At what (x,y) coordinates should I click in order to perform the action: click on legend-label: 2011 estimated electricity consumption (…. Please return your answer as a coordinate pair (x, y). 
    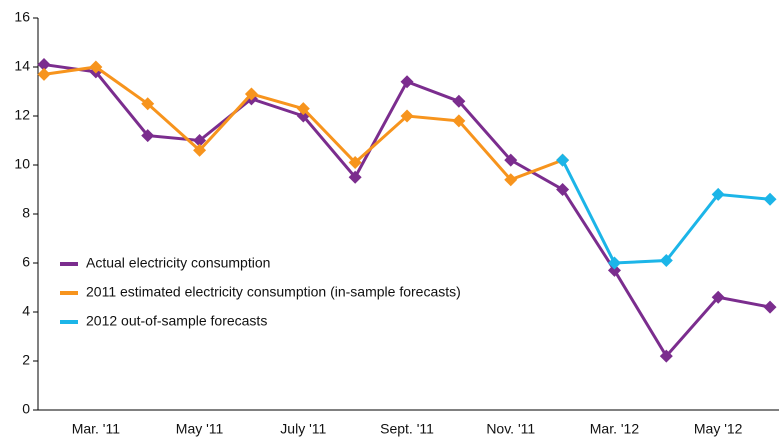
    Looking at the image, I should click on (273, 292).